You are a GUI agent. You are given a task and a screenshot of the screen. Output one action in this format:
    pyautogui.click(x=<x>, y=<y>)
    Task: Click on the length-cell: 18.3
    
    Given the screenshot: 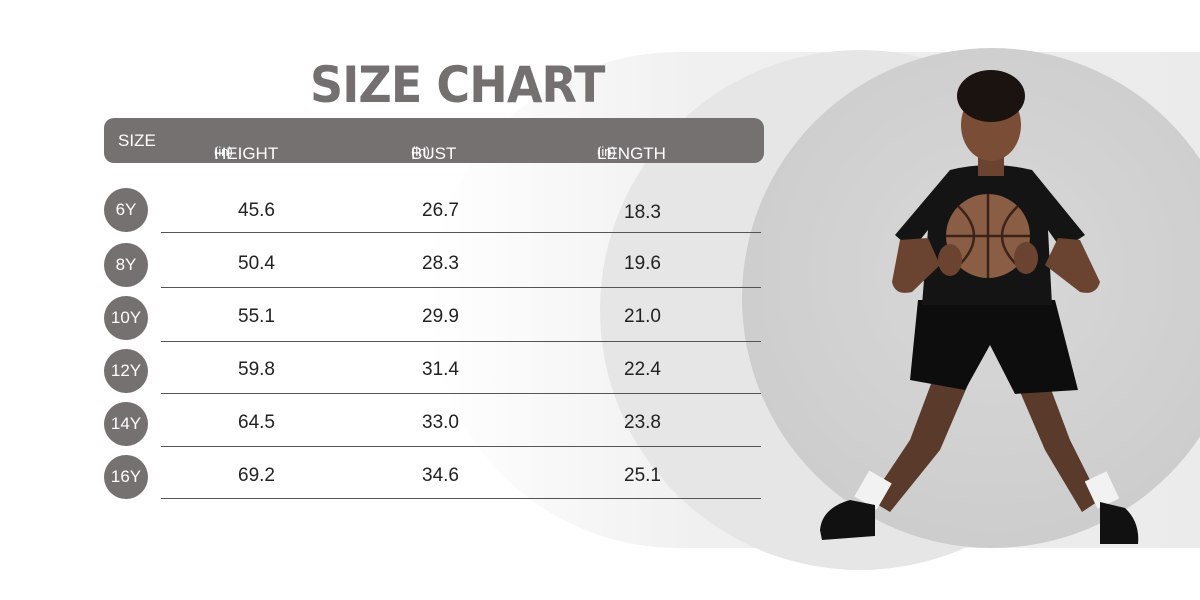 What is the action you would take?
    pyautogui.click(x=642, y=212)
    